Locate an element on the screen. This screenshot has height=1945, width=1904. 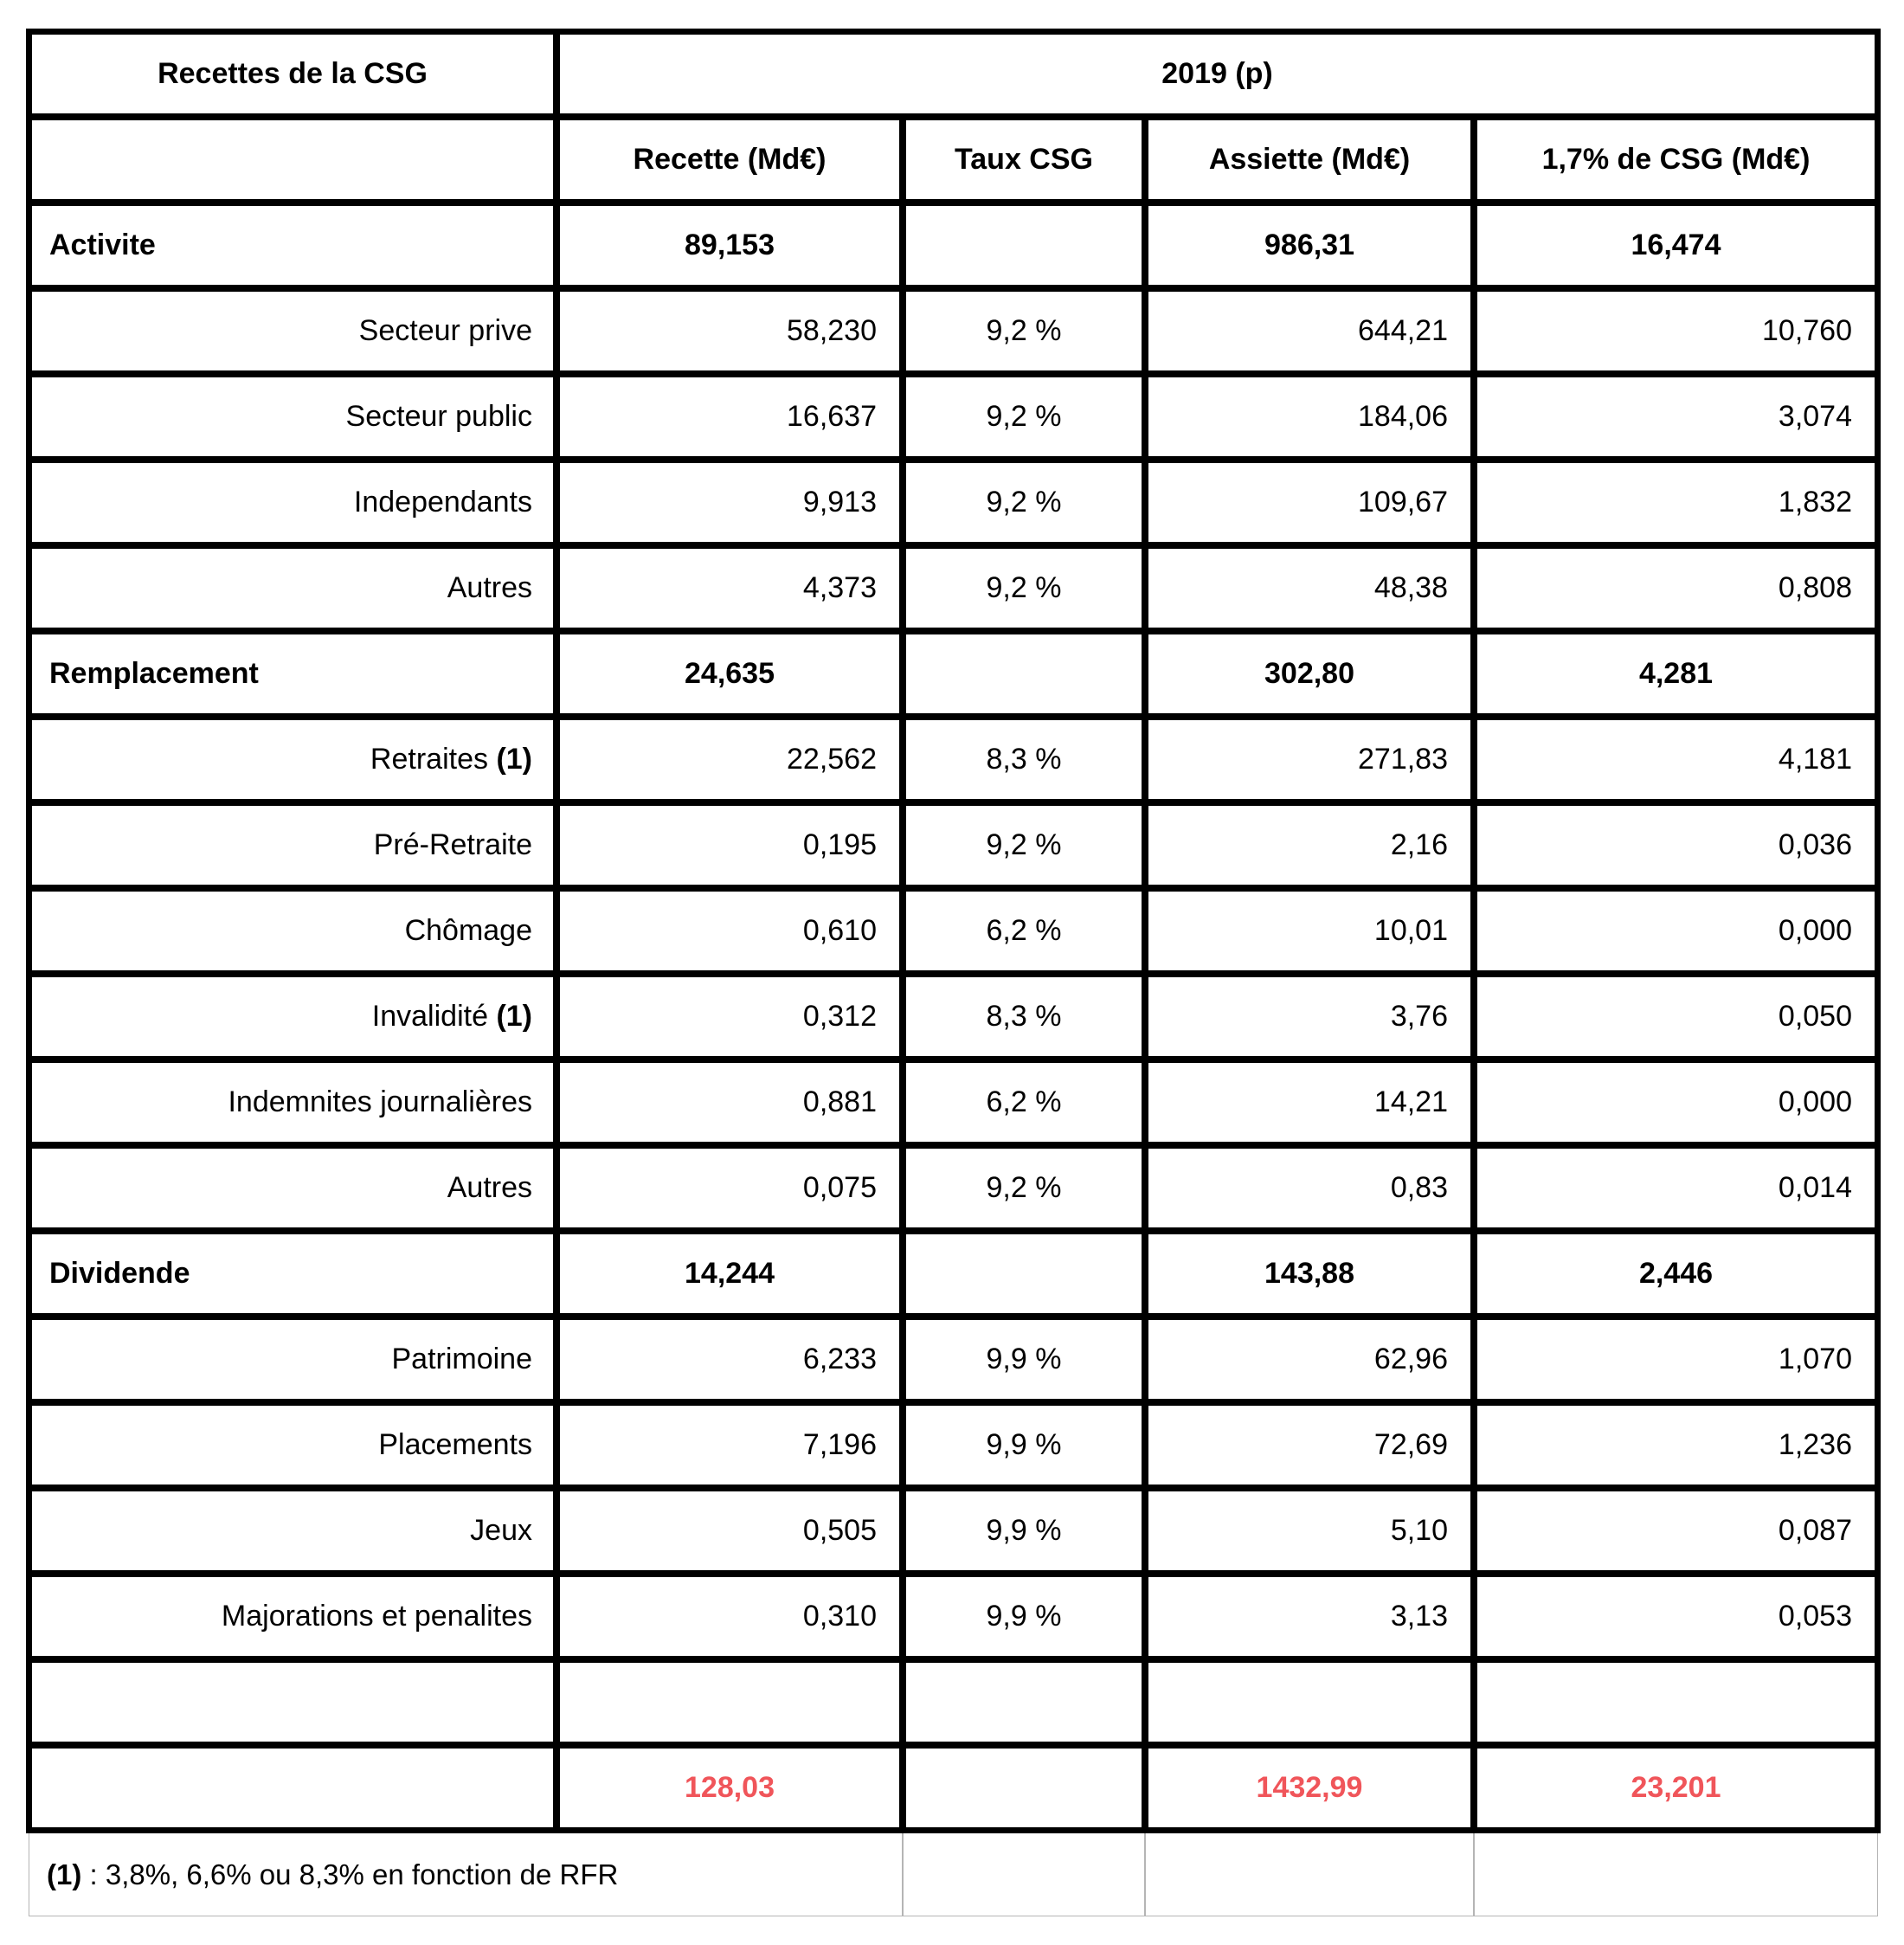
detail-row: Secteur public 16,637 9,2 % 184,06 3,074 is located at coordinates (953, 417).